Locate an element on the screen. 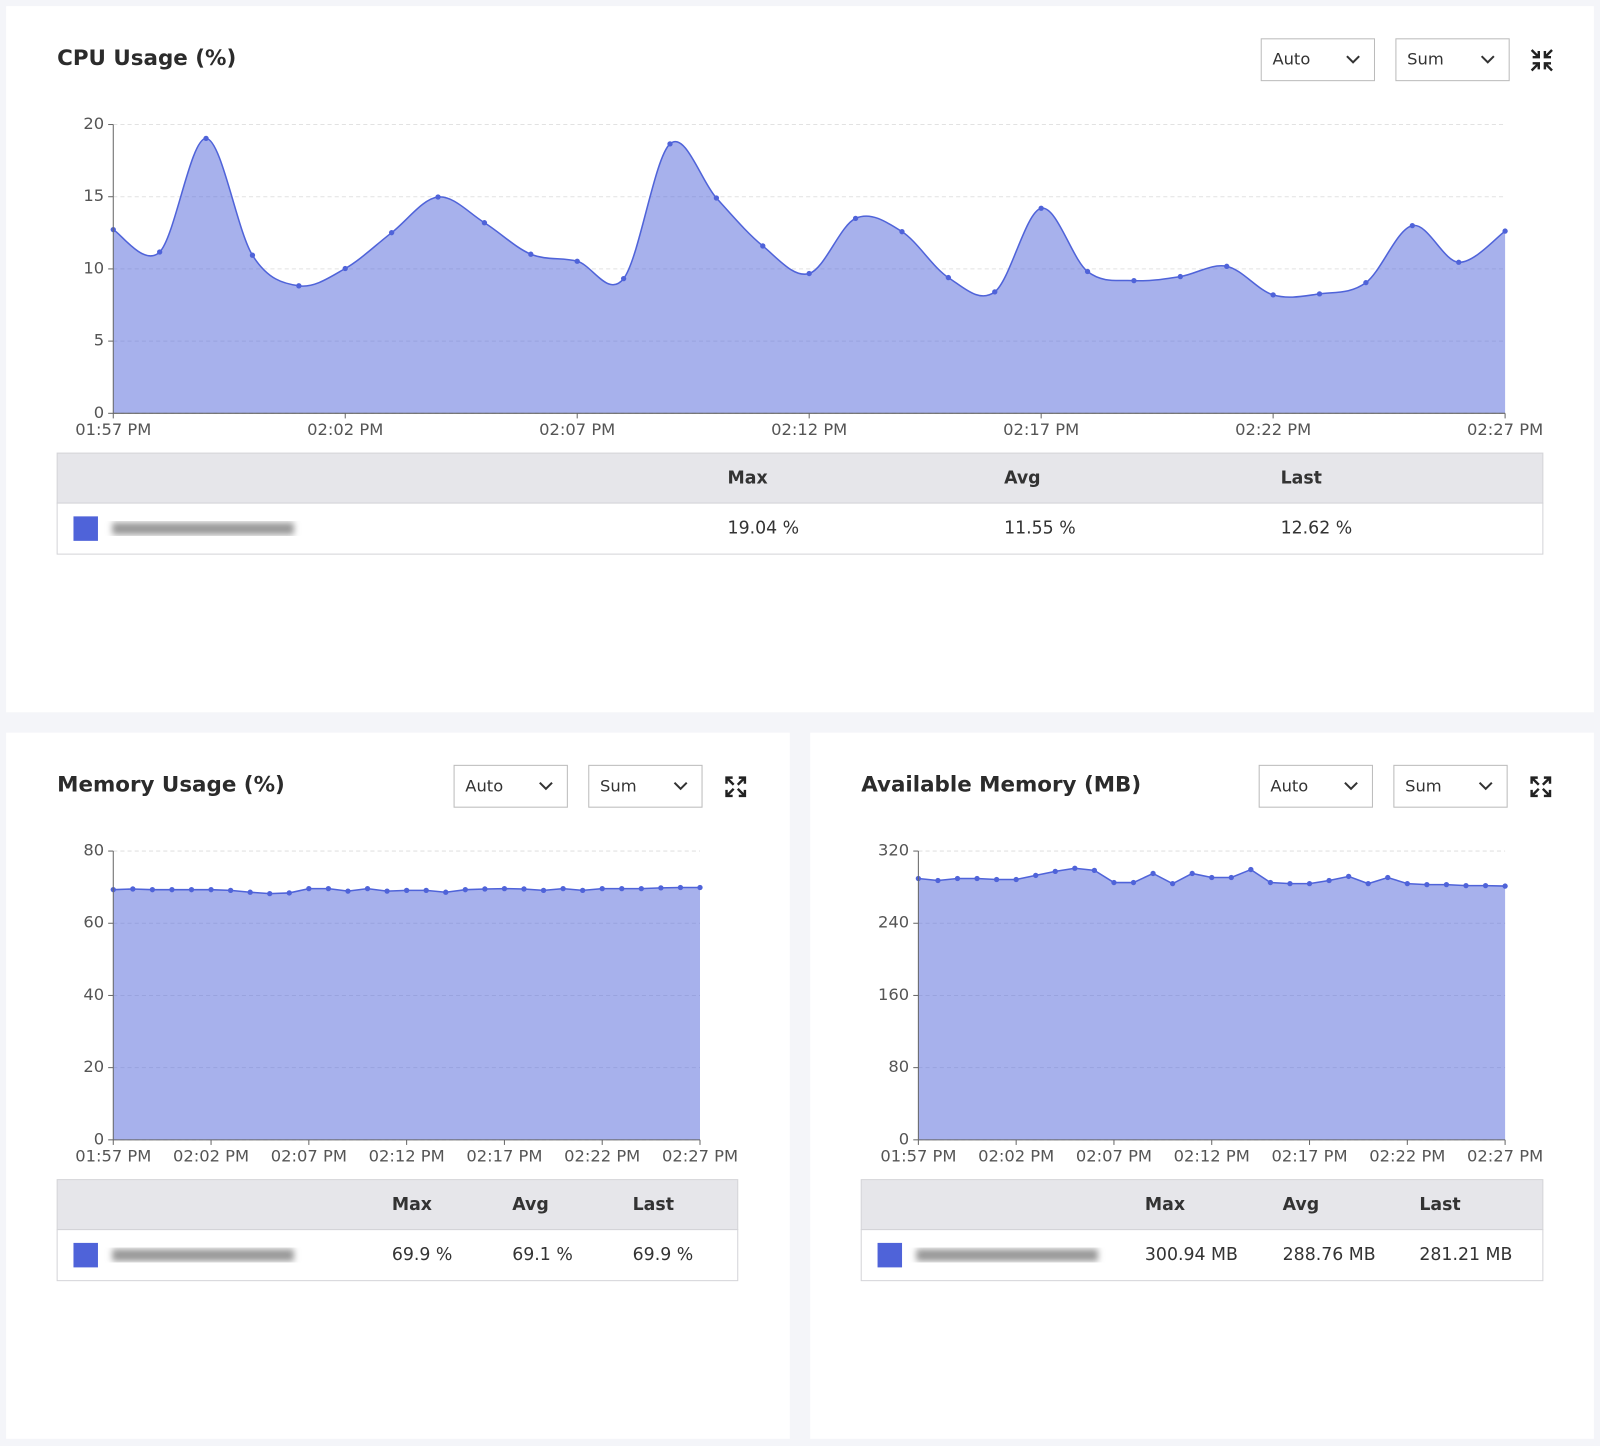 This screenshot has width=1600, height=1446. table-row is located at coordinates (800, 528).